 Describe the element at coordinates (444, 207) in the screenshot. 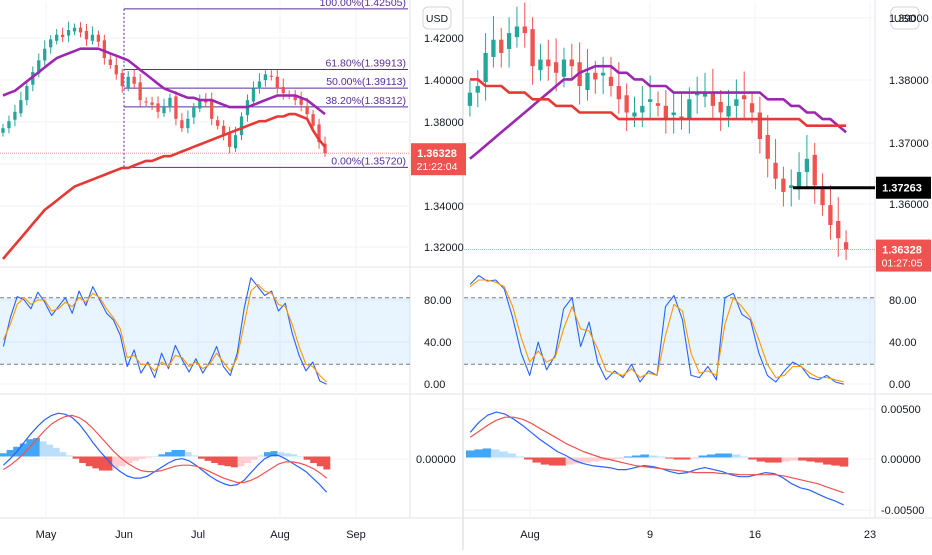

I see `price-axis-tick-label: 1.34000` at that location.